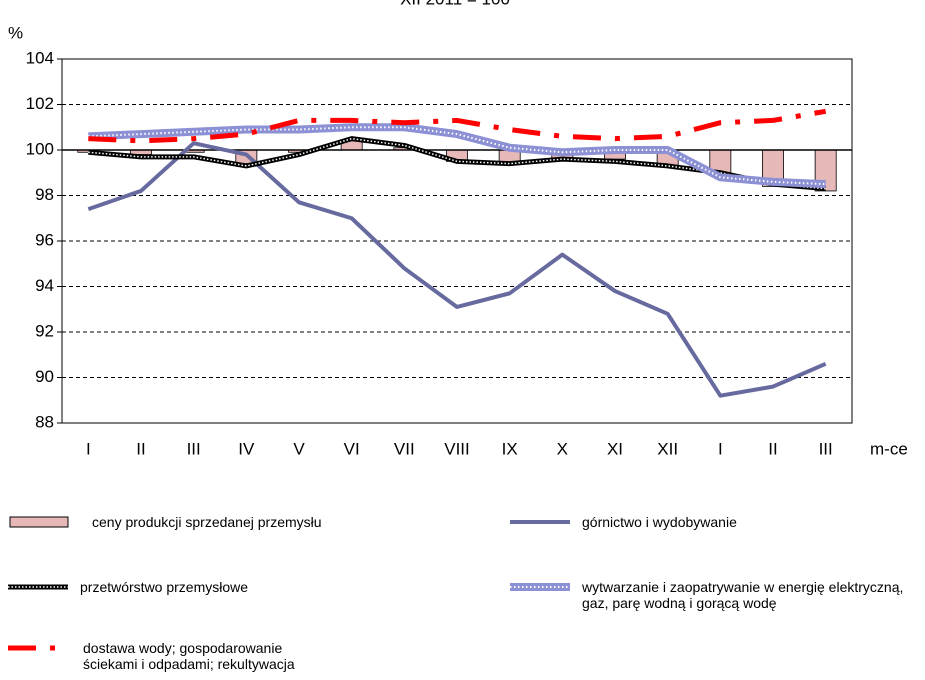  What do you see at coordinates (44, 285) in the screenshot?
I see `y-tick-label: 94` at bounding box center [44, 285].